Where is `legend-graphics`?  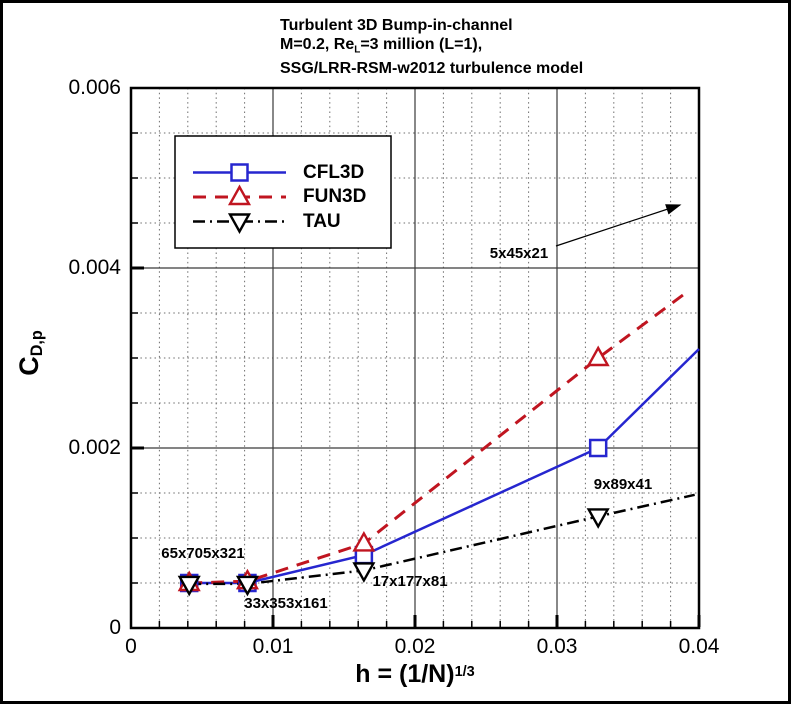
legend-graphics is located at coordinates (283, 192).